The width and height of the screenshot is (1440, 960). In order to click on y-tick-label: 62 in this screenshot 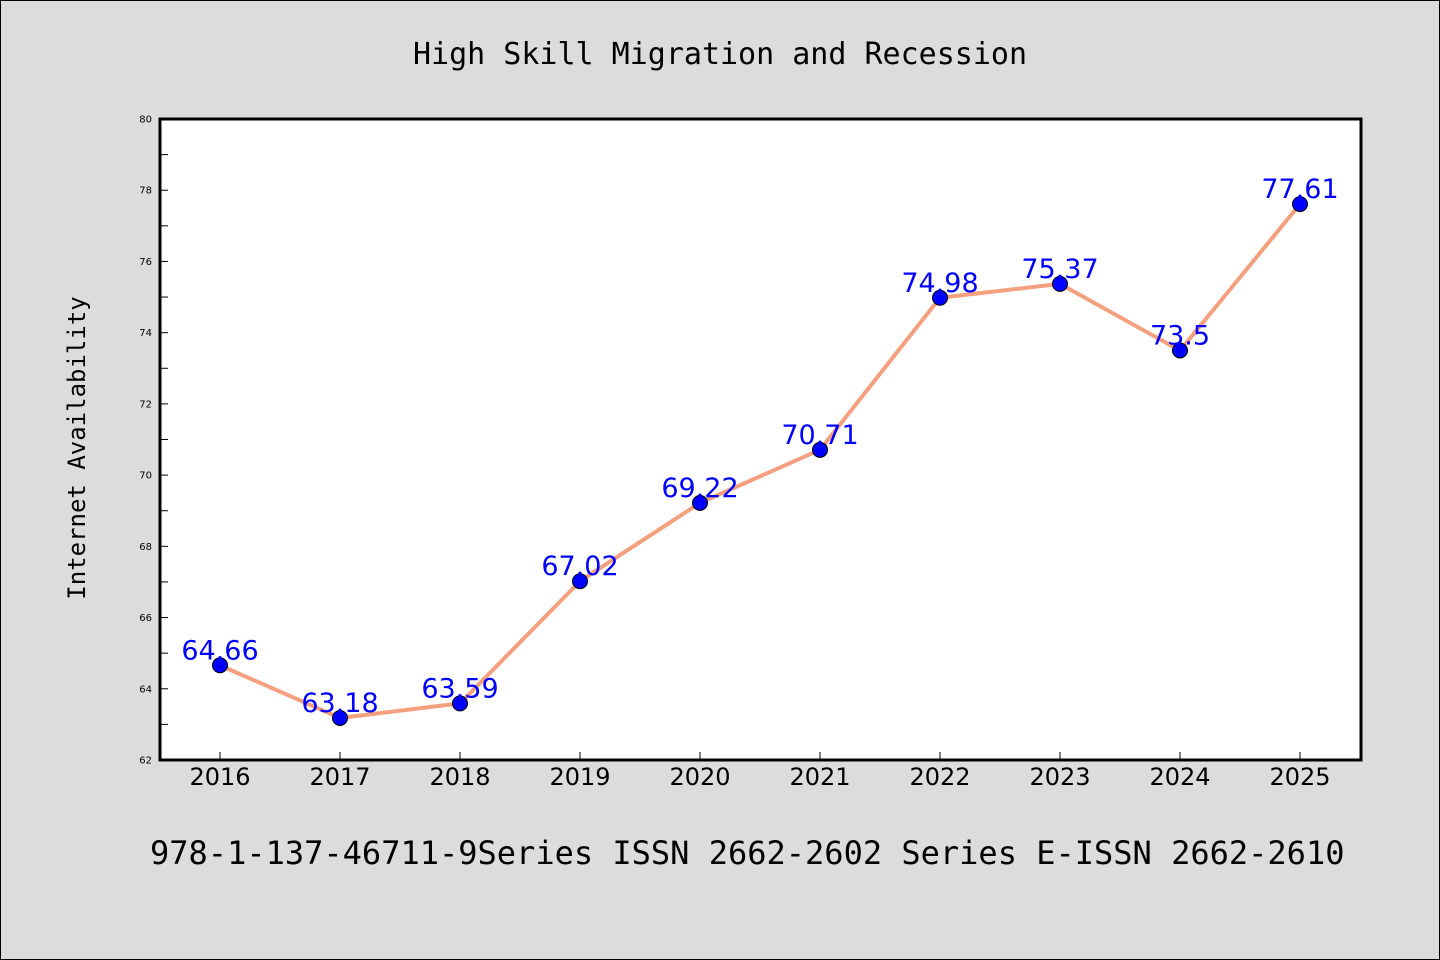, I will do `click(145, 761)`.